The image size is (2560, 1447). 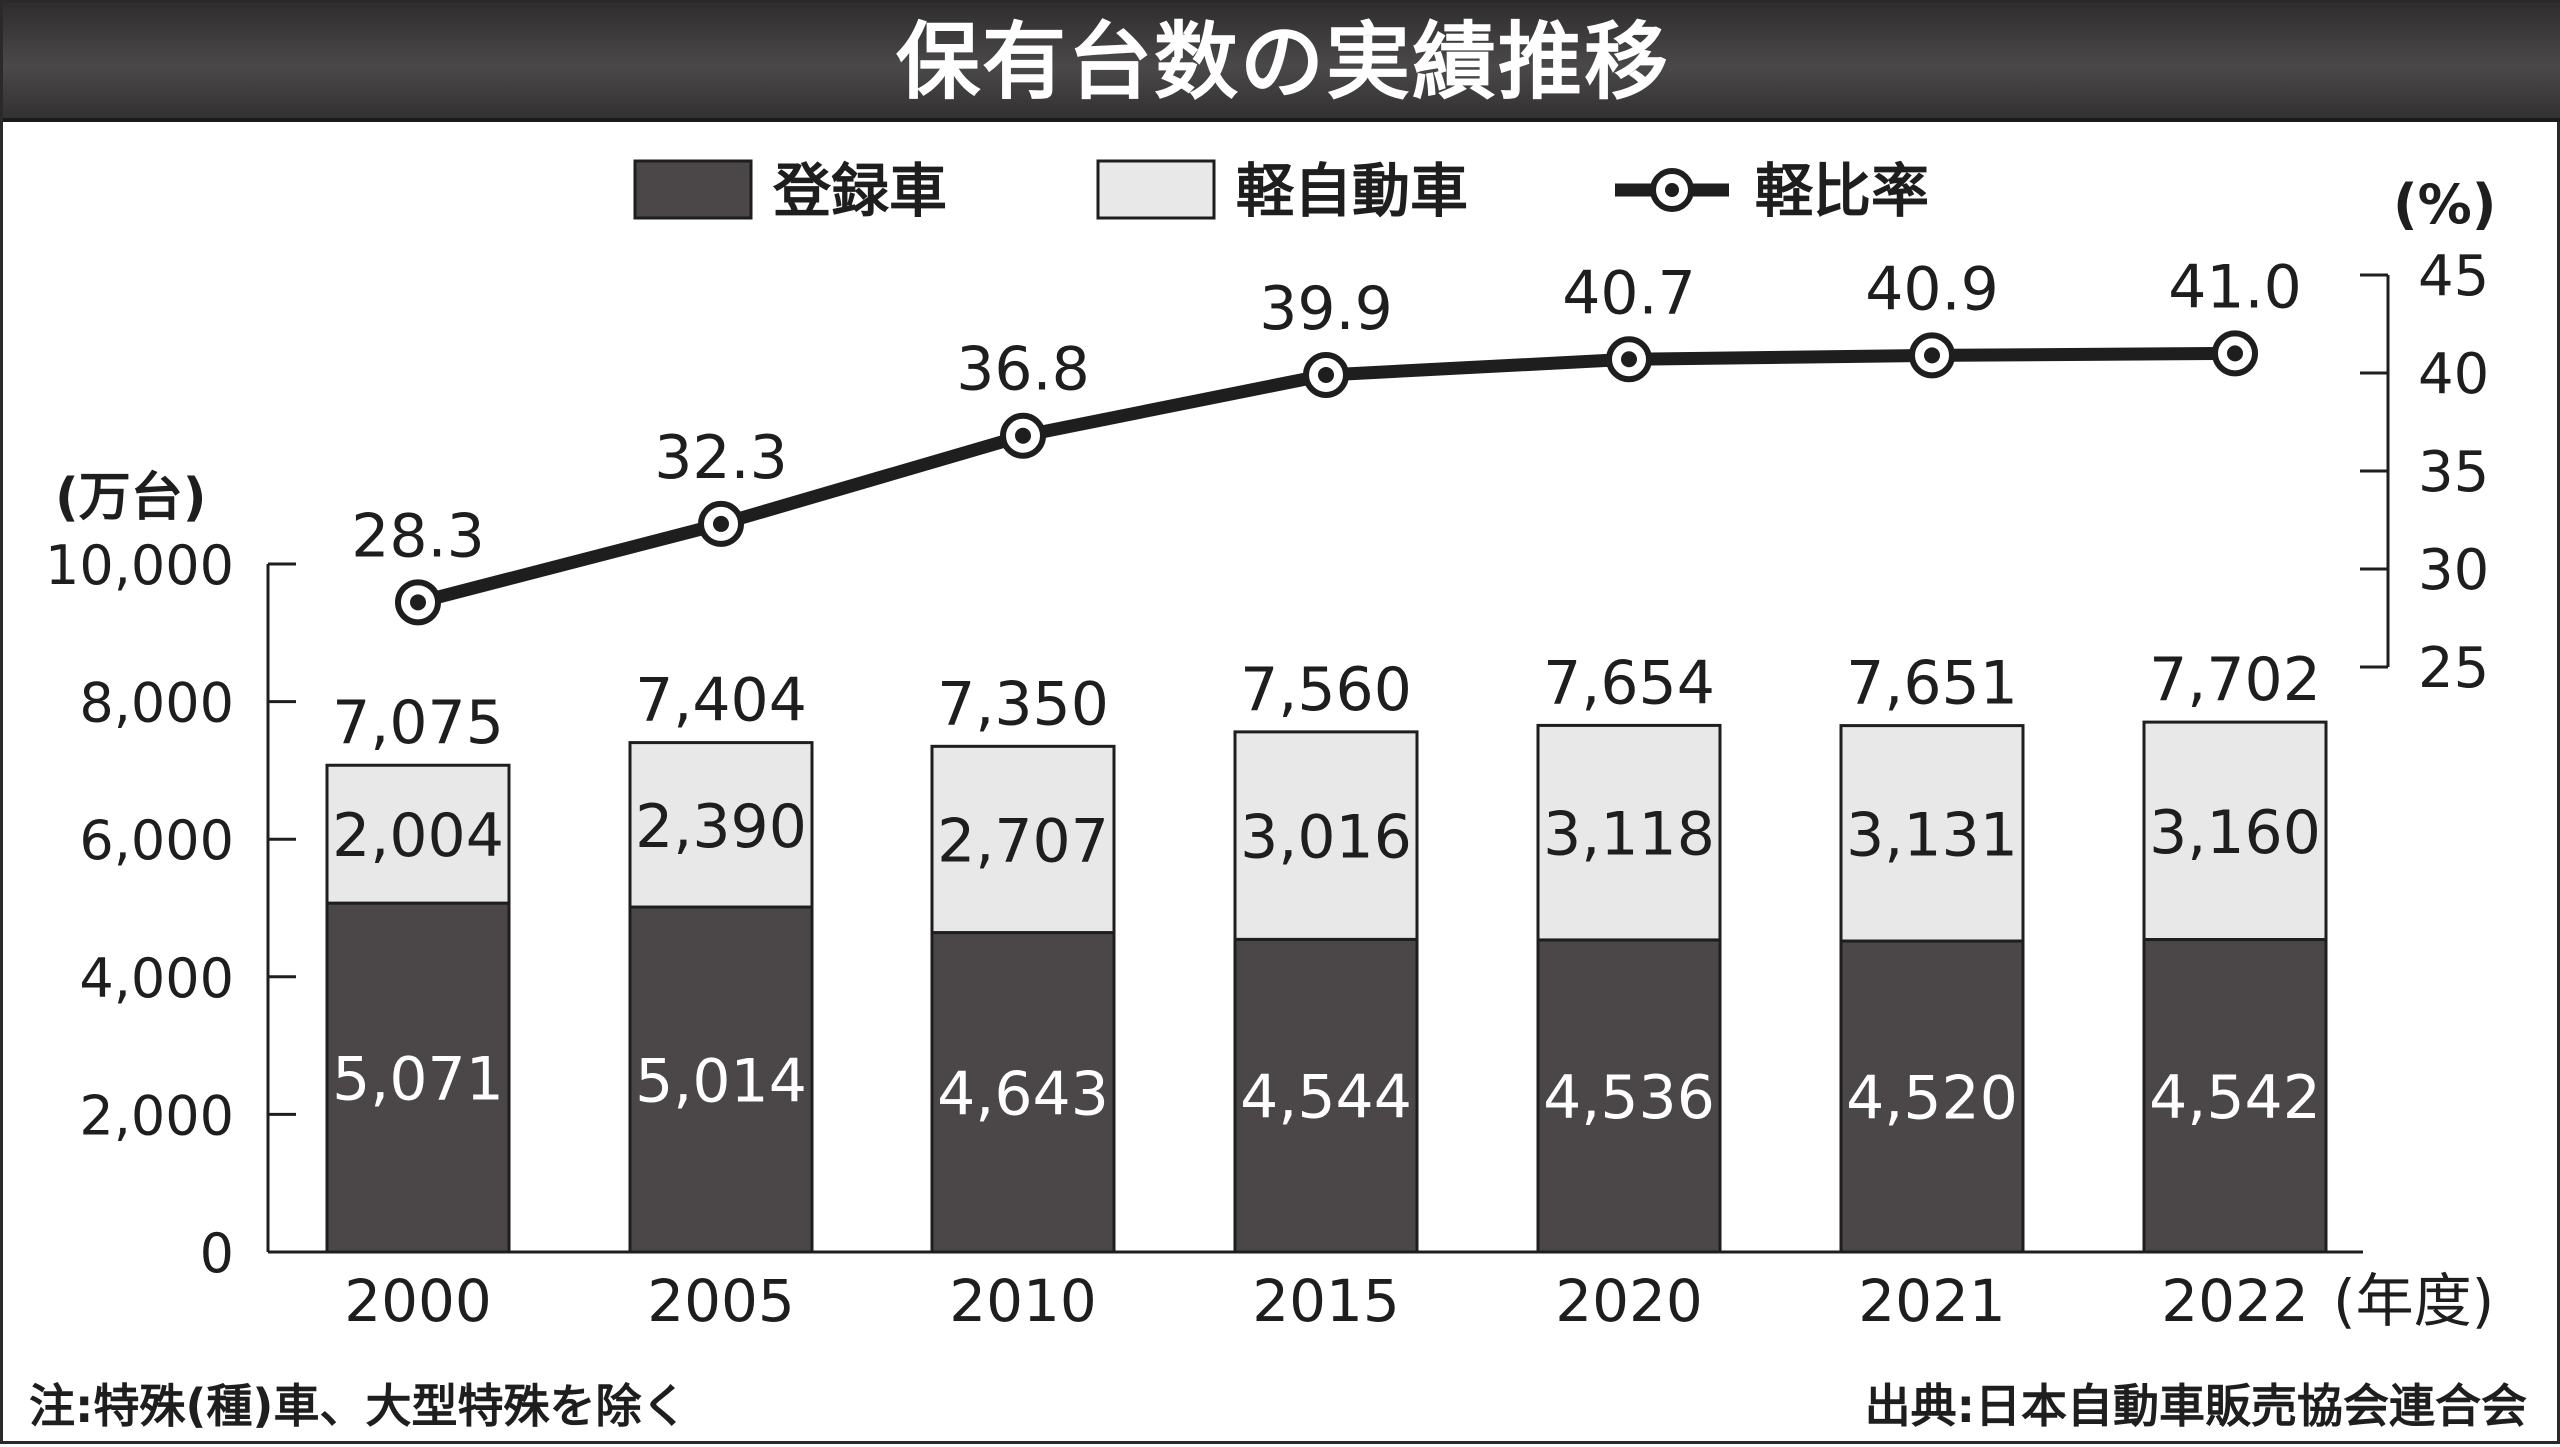 What do you see at coordinates (2453, 570) in the screenshot?
I see `right-axis-tick-label: 30` at bounding box center [2453, 570].